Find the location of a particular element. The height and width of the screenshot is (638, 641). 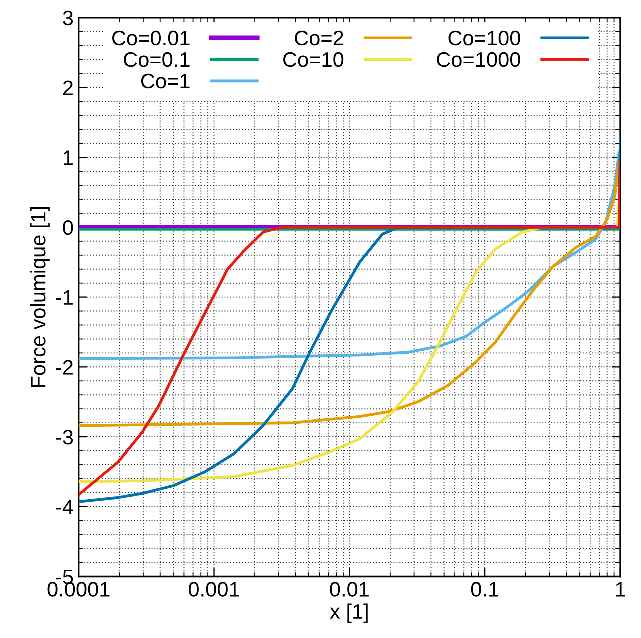

legend-label: Co=0.1 is located at coordinates (157, 60).